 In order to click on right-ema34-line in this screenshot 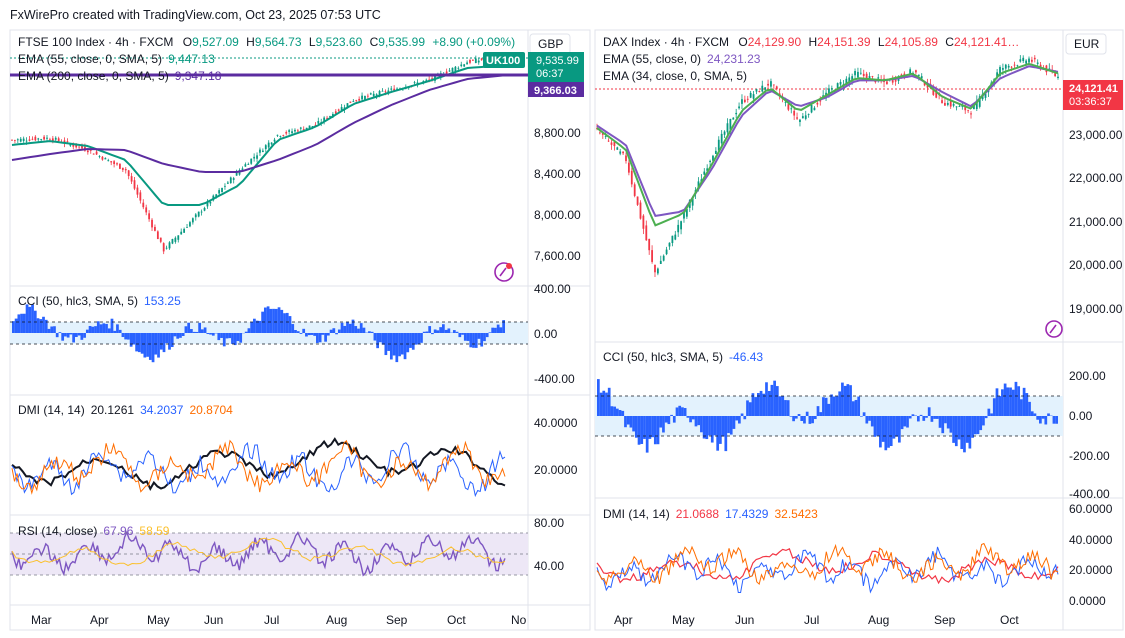, I will do `click(827, 144)`.